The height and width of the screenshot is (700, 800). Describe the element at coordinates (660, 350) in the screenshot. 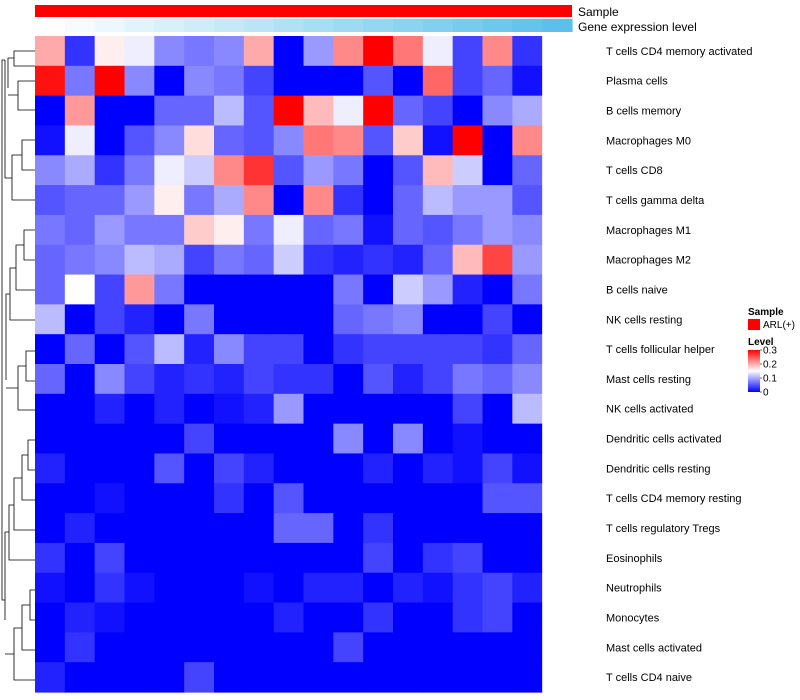

I see `row-label: T cells follicular helper` at that location.